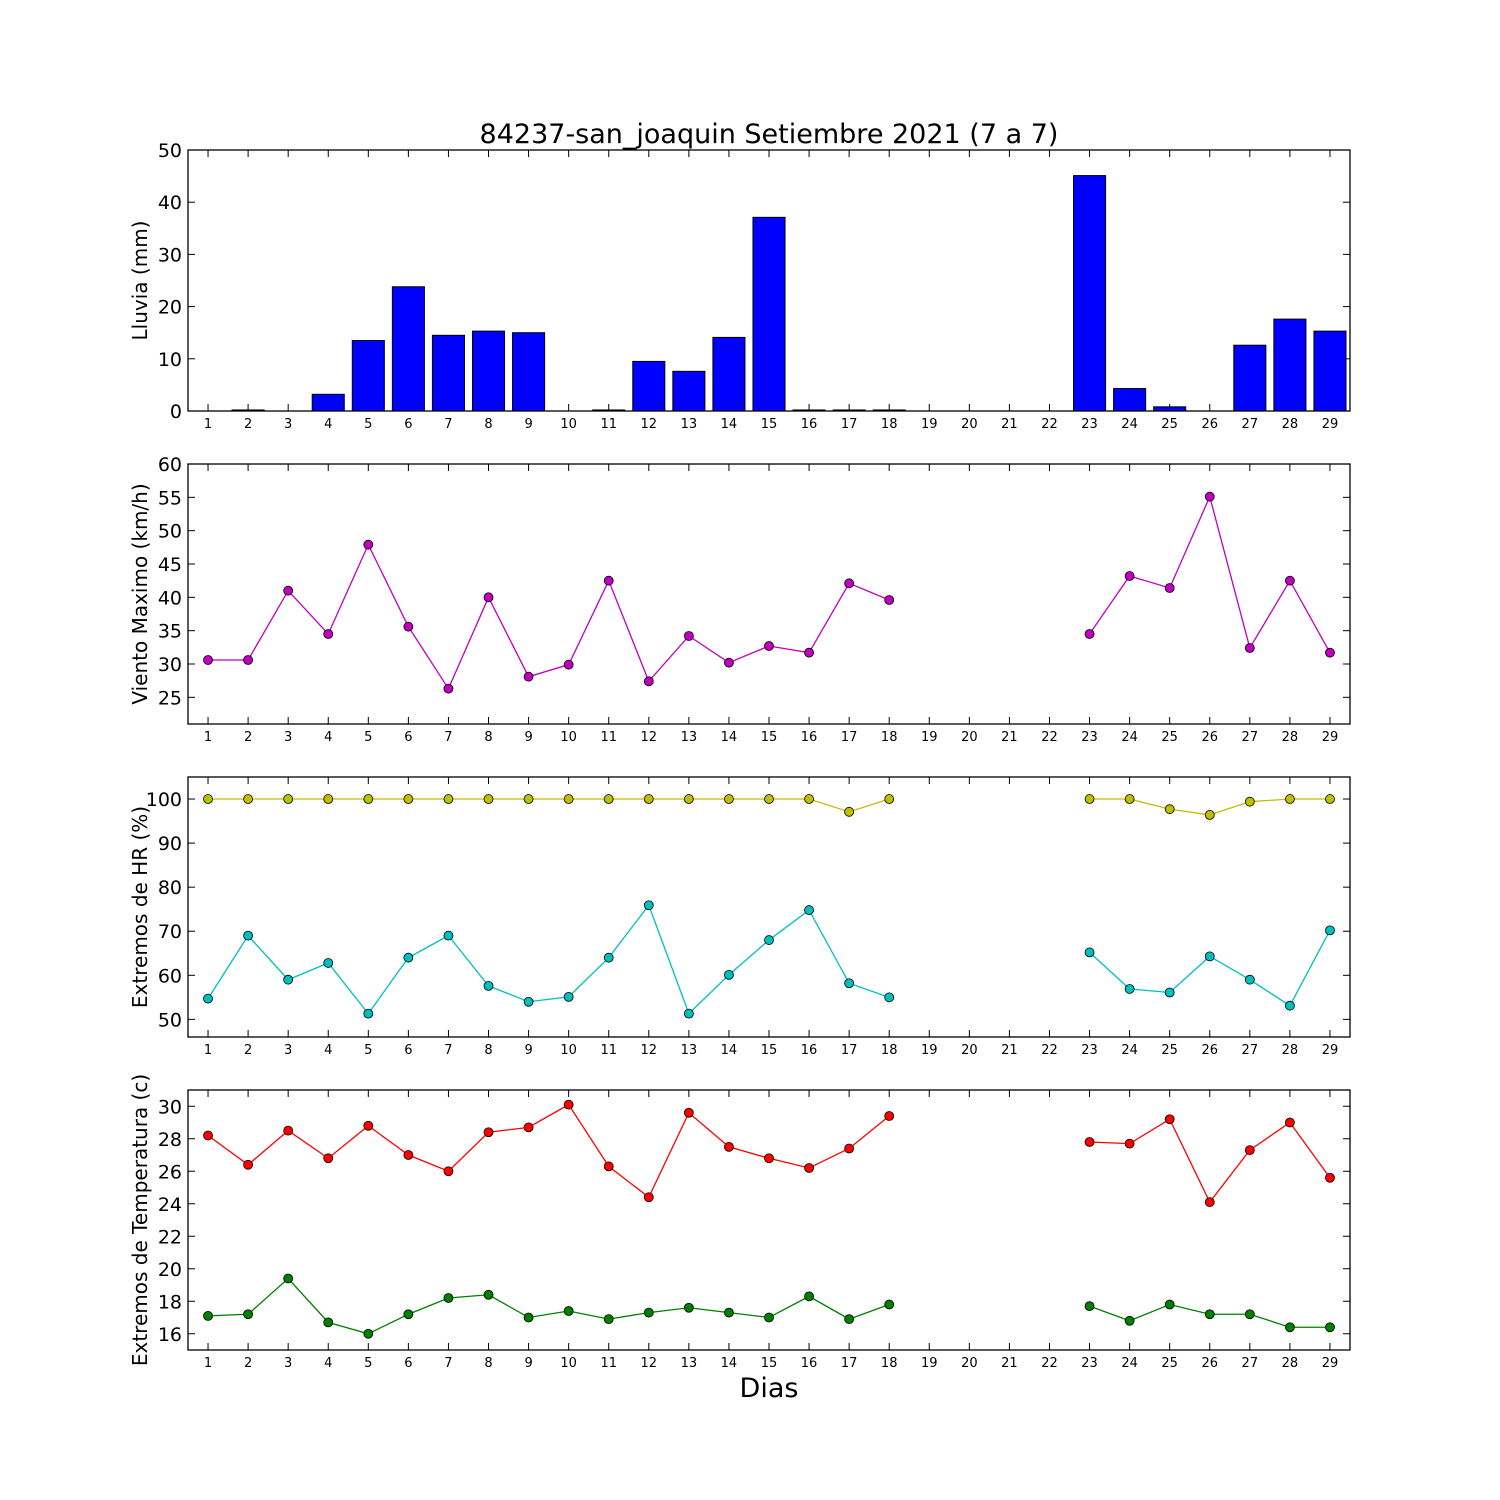 The width and height of the screenshot is (1500, 1500). I want to click on x-tick-label: 28, so click(1290, 1050).